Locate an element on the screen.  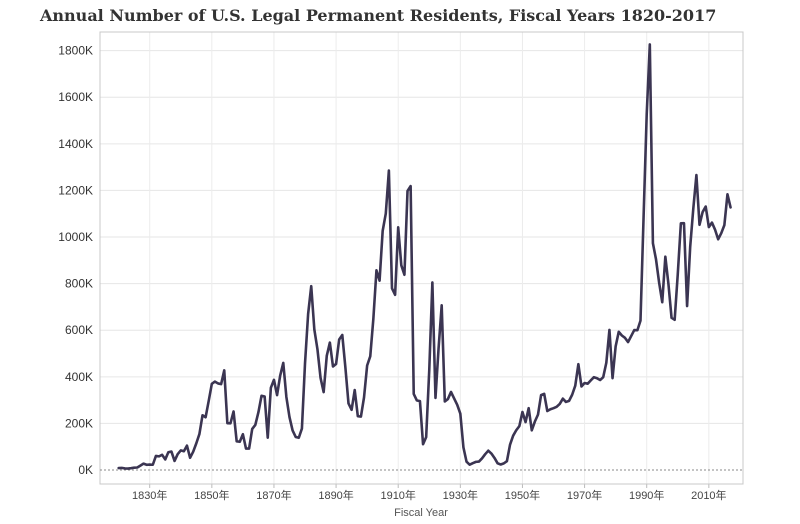
x-tick-label: 1950年 is located at coordinates (522, 495).